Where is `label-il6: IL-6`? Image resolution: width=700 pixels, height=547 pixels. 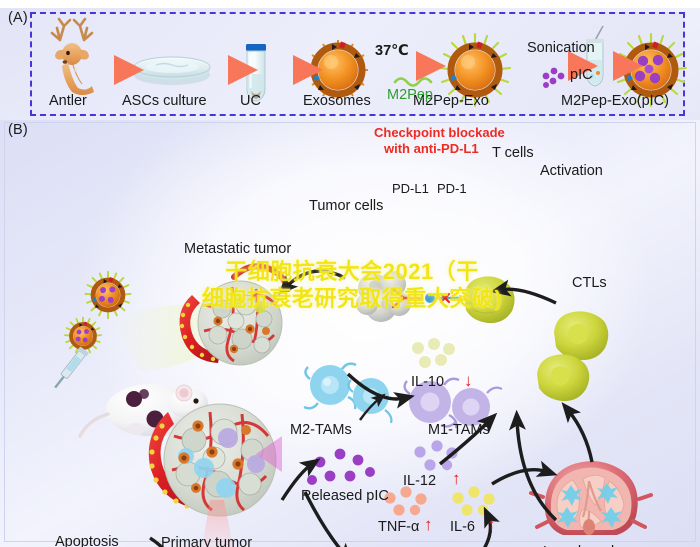
label-il6: IL-6 is located at coordinates (462, 527).